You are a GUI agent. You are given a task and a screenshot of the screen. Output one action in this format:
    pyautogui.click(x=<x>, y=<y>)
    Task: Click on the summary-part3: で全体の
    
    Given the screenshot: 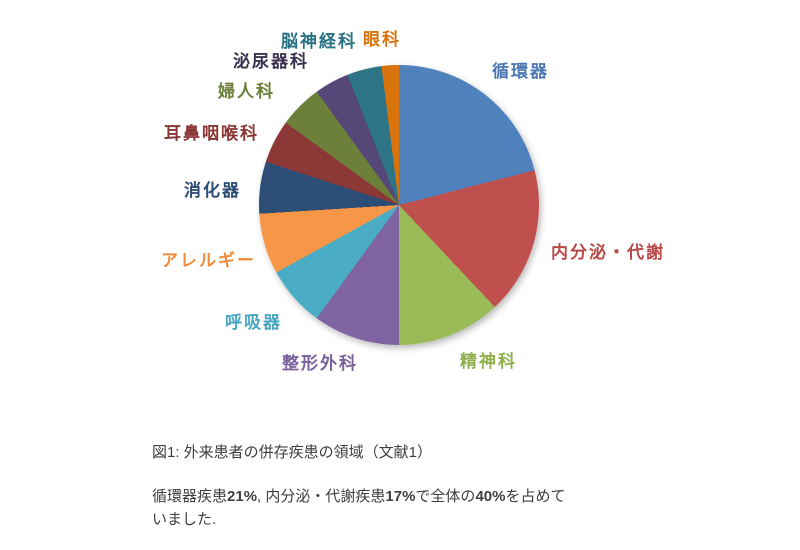 What is the action you would take?
    pyautogui.click(x=445, y=496)
    